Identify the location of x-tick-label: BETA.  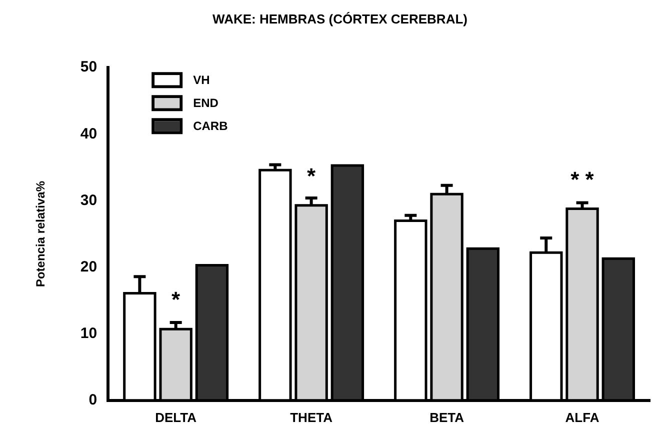
(447, 417).